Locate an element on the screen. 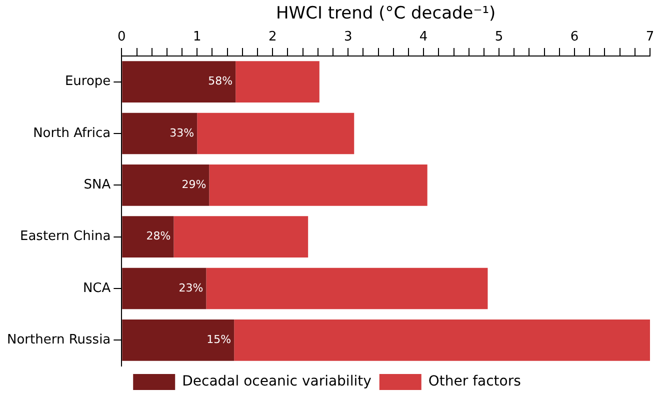  x-tick-label: 6 is located at coordinates (574, 37).